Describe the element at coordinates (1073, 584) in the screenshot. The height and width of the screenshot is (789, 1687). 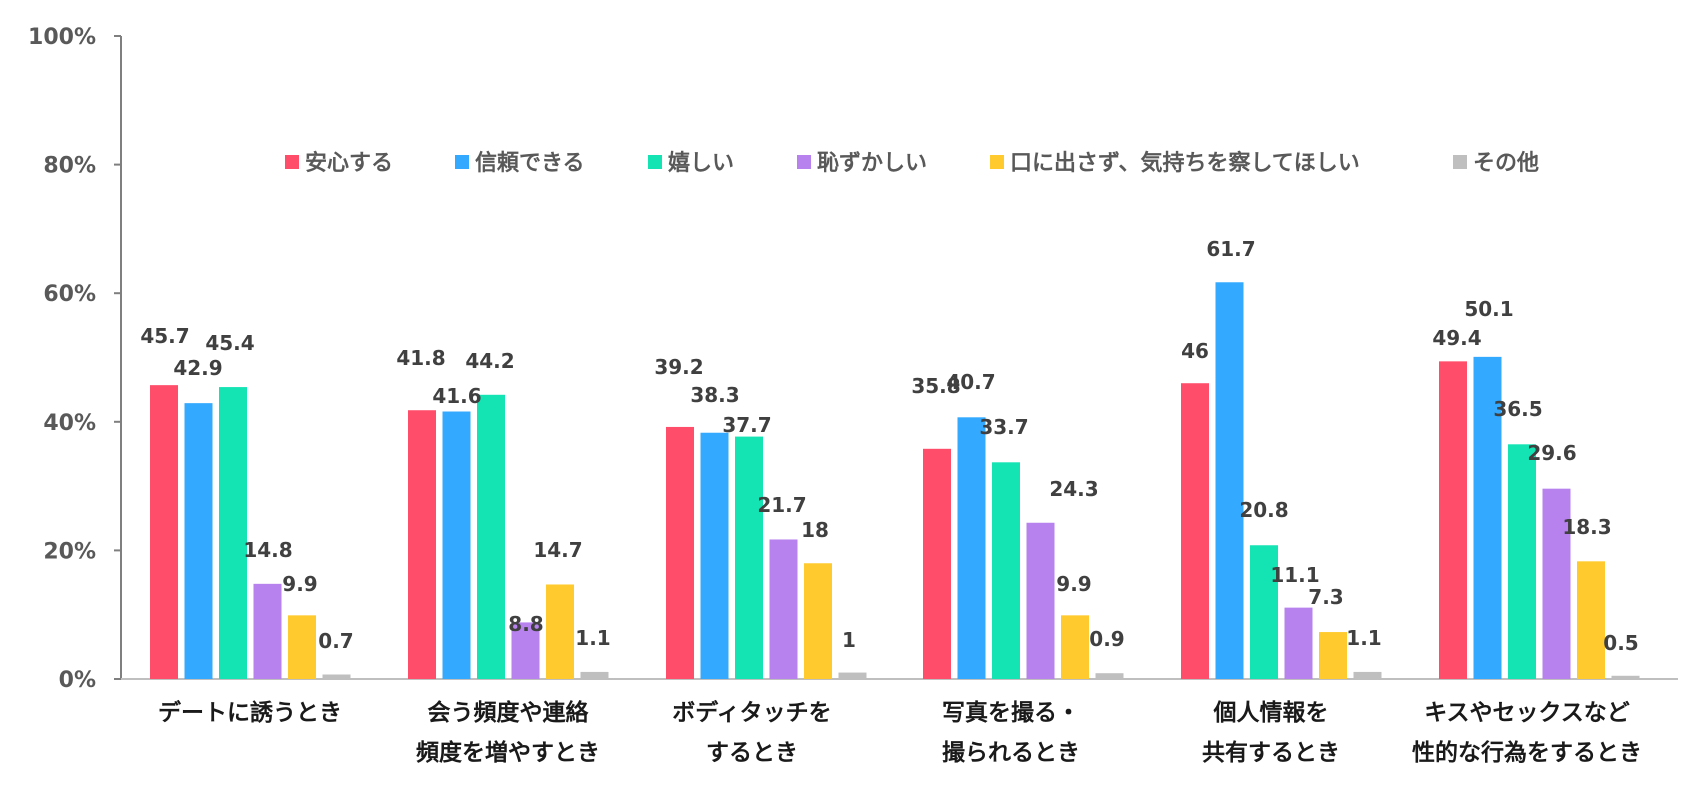
I see `bar-value-label: 9.9` at that location.